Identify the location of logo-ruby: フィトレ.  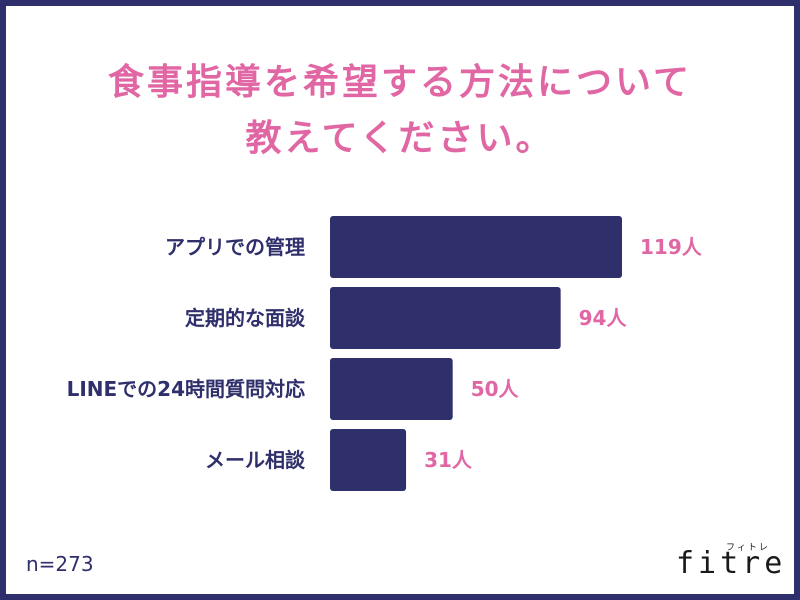
(748, 548).